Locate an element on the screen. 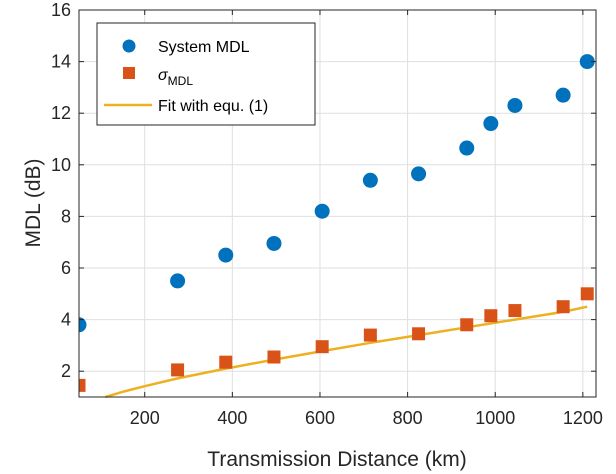 Image resolution: width=616 pixels, height=474 pixels. x-axis-label: Transmission Distance (km) is located at coordinates (336, 459).